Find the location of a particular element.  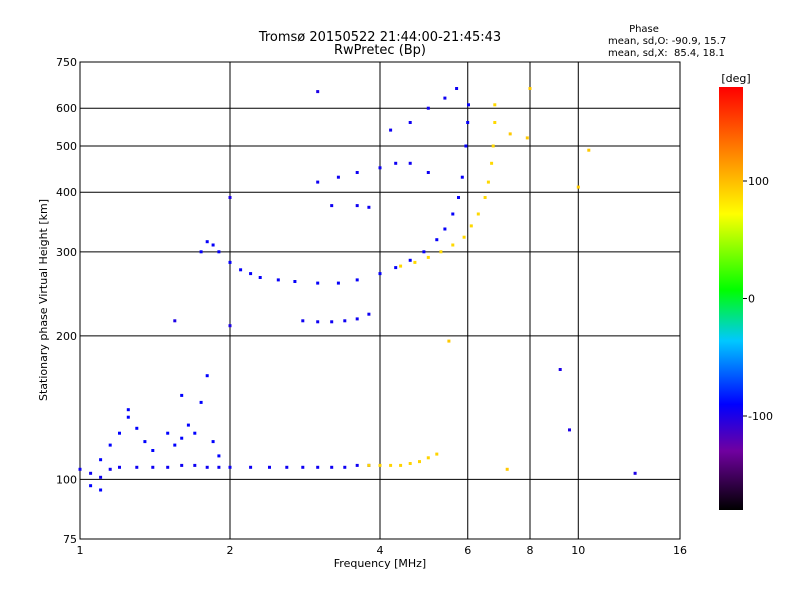

x-tick-label: 10 is located at coordinates (578, 550).